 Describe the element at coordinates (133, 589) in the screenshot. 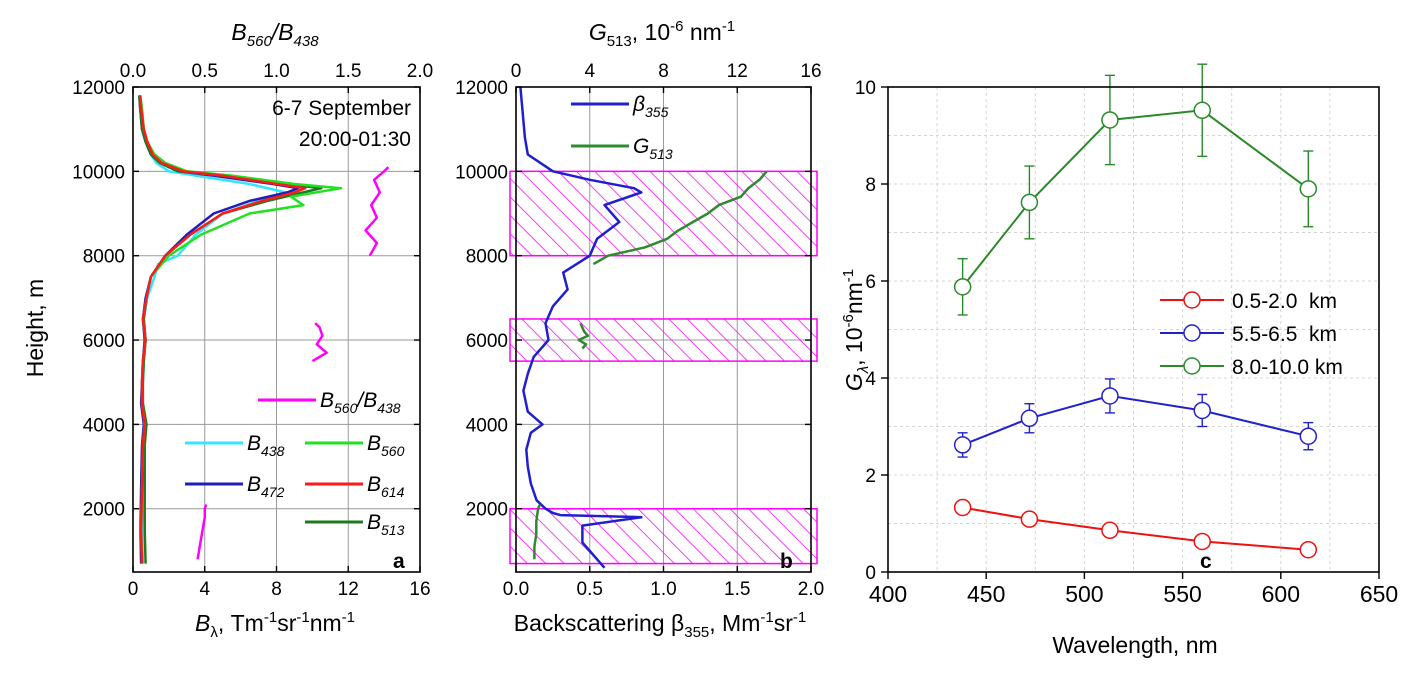

I see `a-xtick-label-0: 0` at that location.